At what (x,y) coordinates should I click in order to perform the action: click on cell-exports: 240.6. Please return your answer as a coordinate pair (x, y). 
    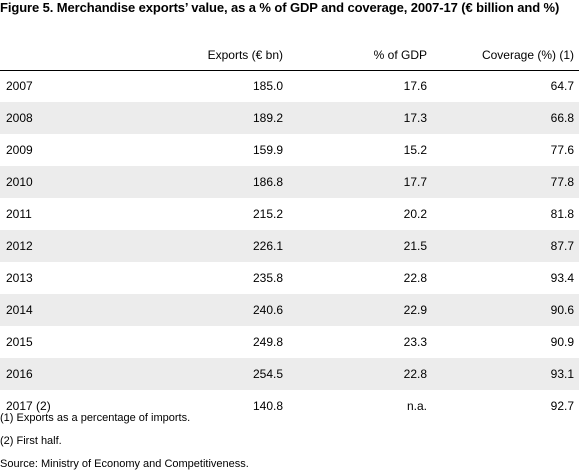
    Looking at the image, I should click on (267, 310).